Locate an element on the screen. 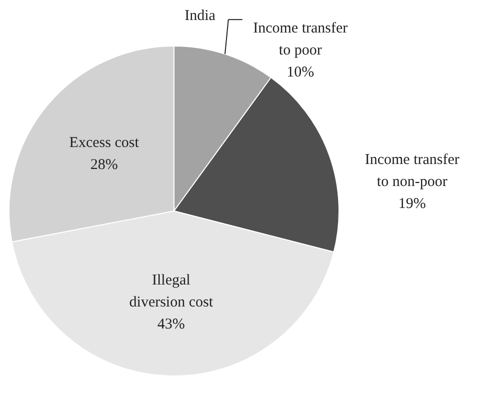 Image resolution: width=486 pixels, height=409 pixels. slice-label: Illegal diversion cost is located at coordinates (171, 291).